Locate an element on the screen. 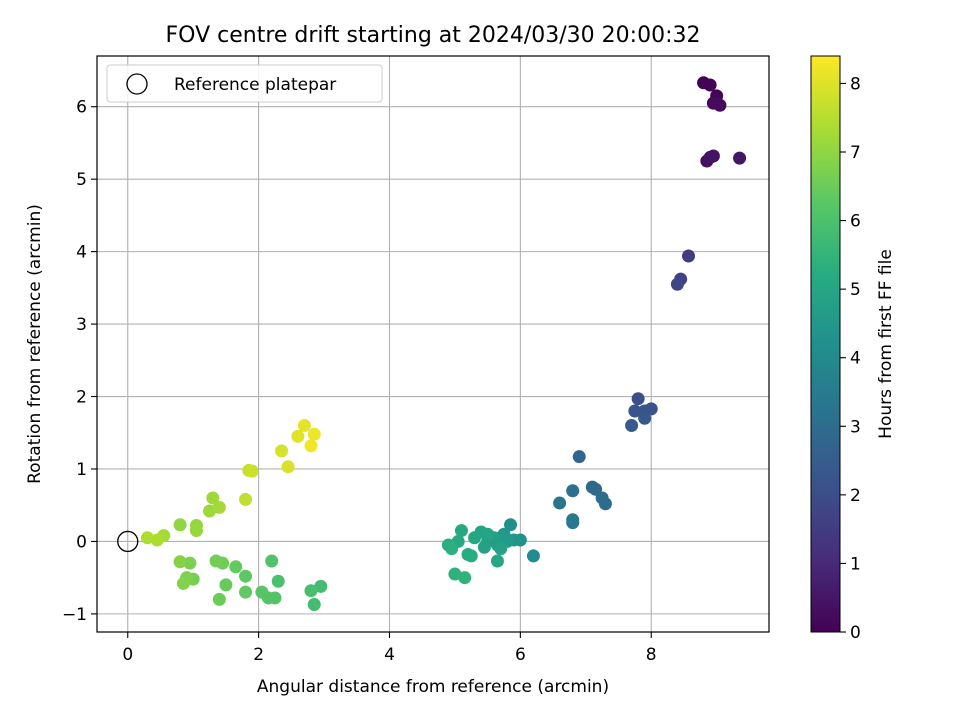 The width and height of the screenshot is (960, 720). y-axis-ticks: −1 0 1 2 3 4 5 6 is located at coordinates (79, 361).